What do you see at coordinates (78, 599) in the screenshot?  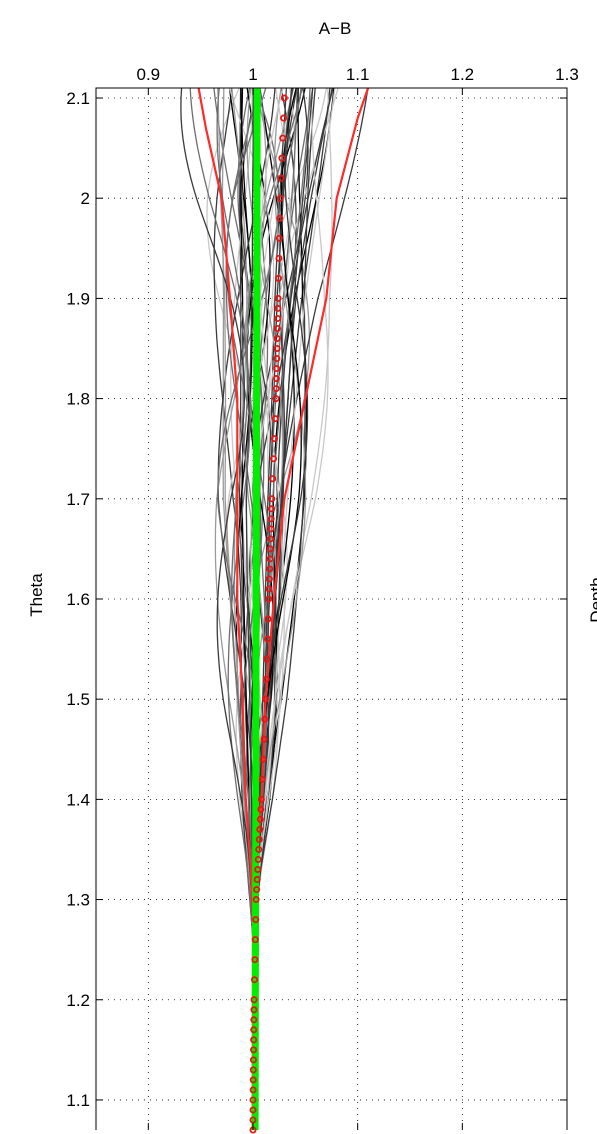 I see `y-tick-label: 1.6` at bounding box center [78, 599].